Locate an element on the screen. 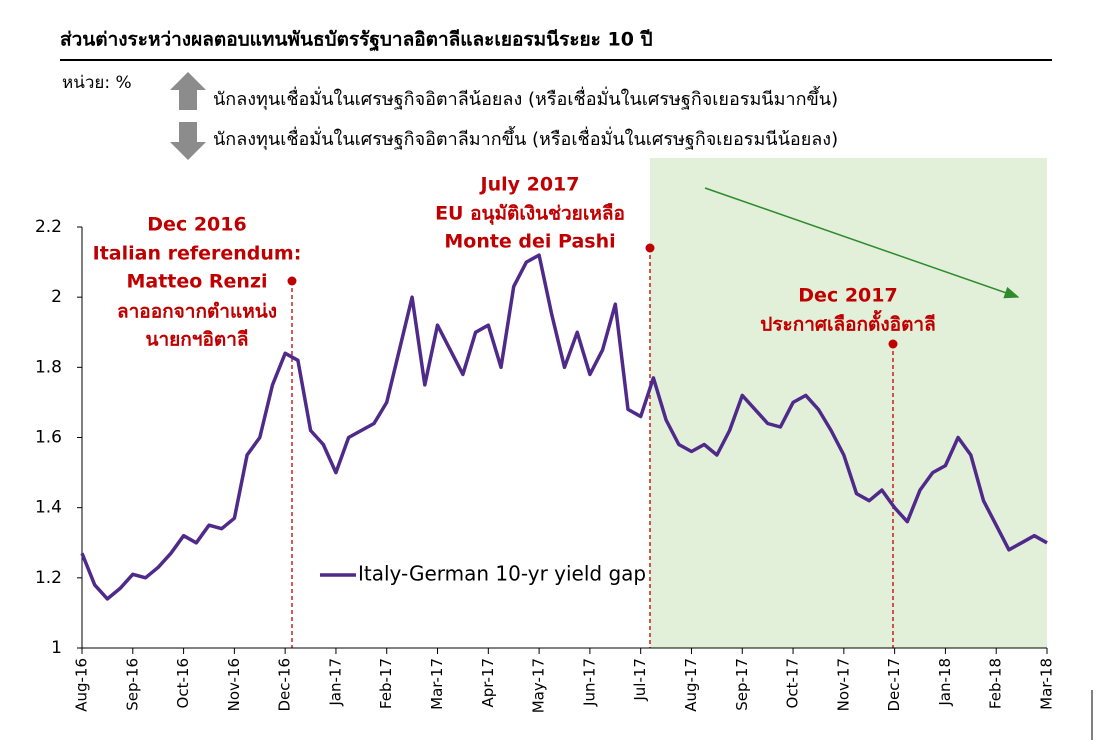 This screenshot has height=756, width=1108. y-tick-label: 2.2 is located at coordinates (48, 227).